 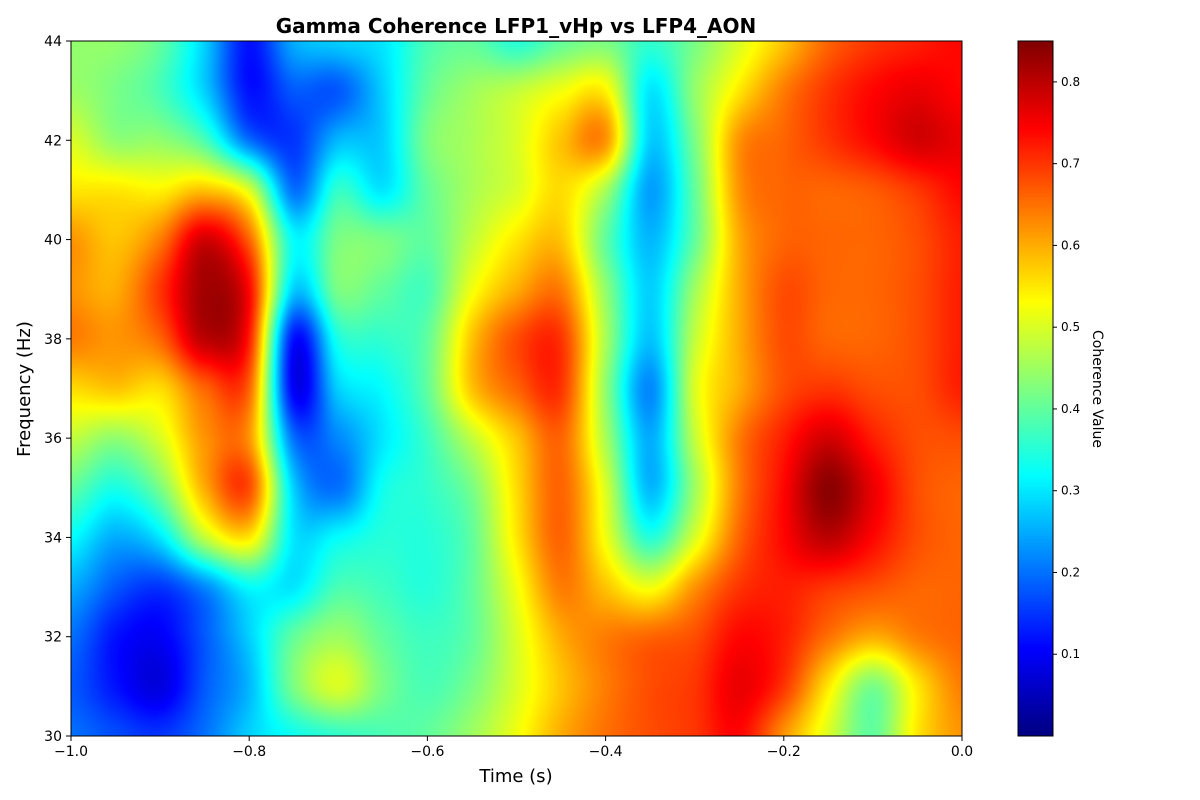 I want to click on colorbar-gradient, so click(x=1035, y=388).